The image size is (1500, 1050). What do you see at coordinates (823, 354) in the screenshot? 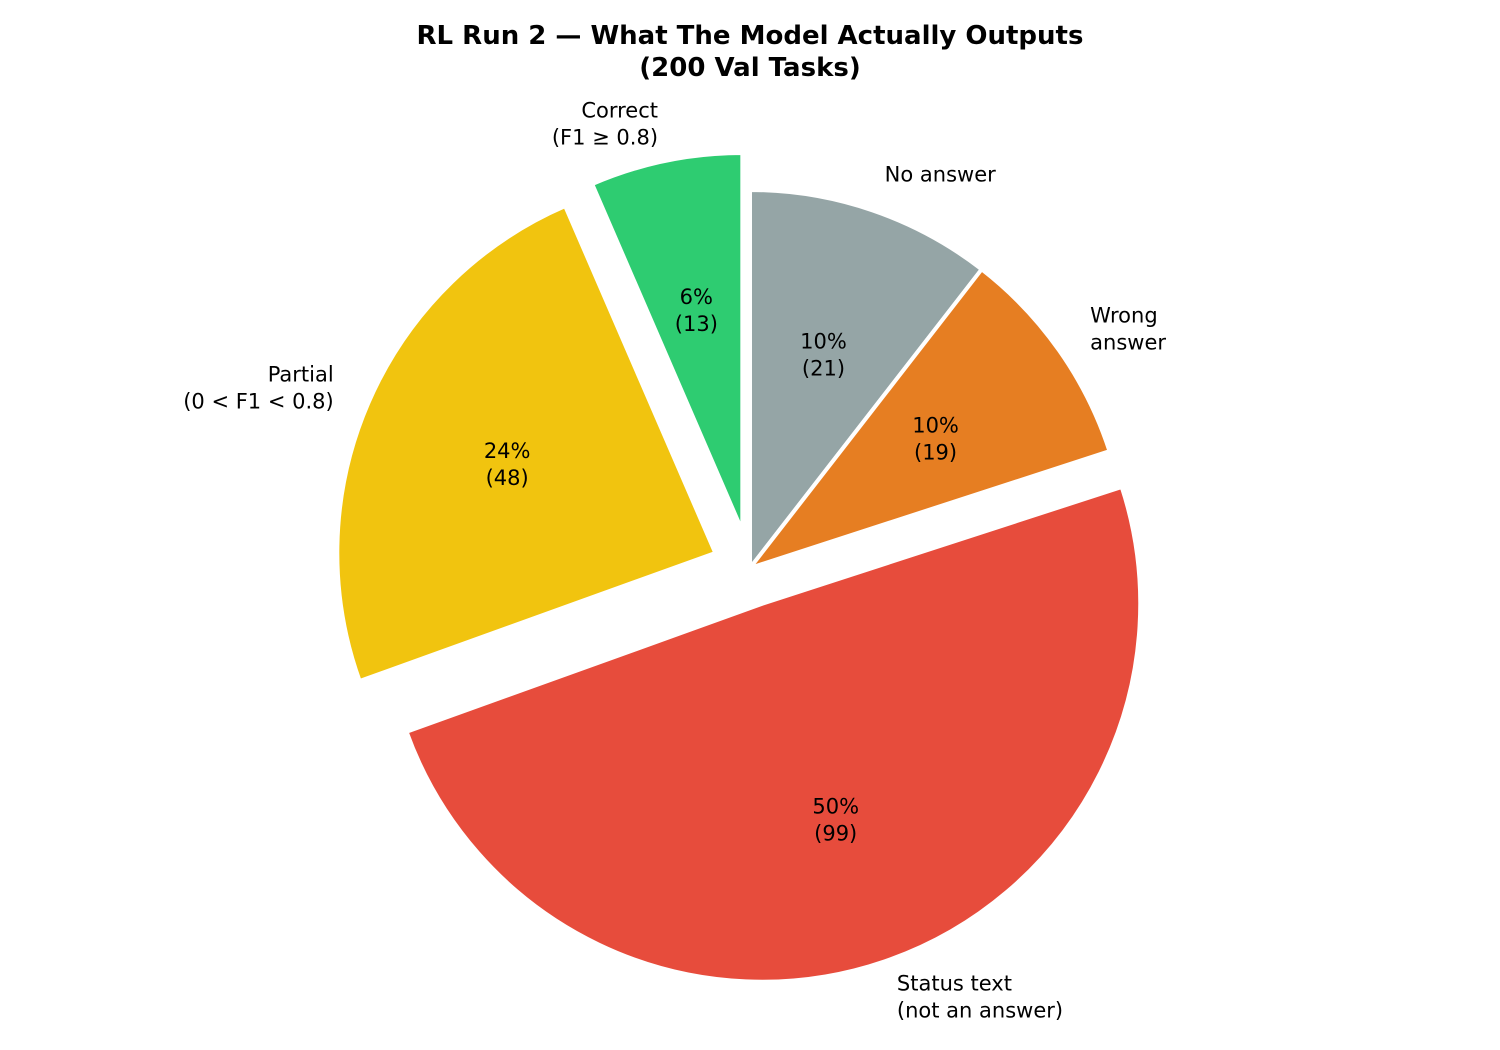
I see `slice-percent-label: 10% (21)` at bounding box center [823, 354].